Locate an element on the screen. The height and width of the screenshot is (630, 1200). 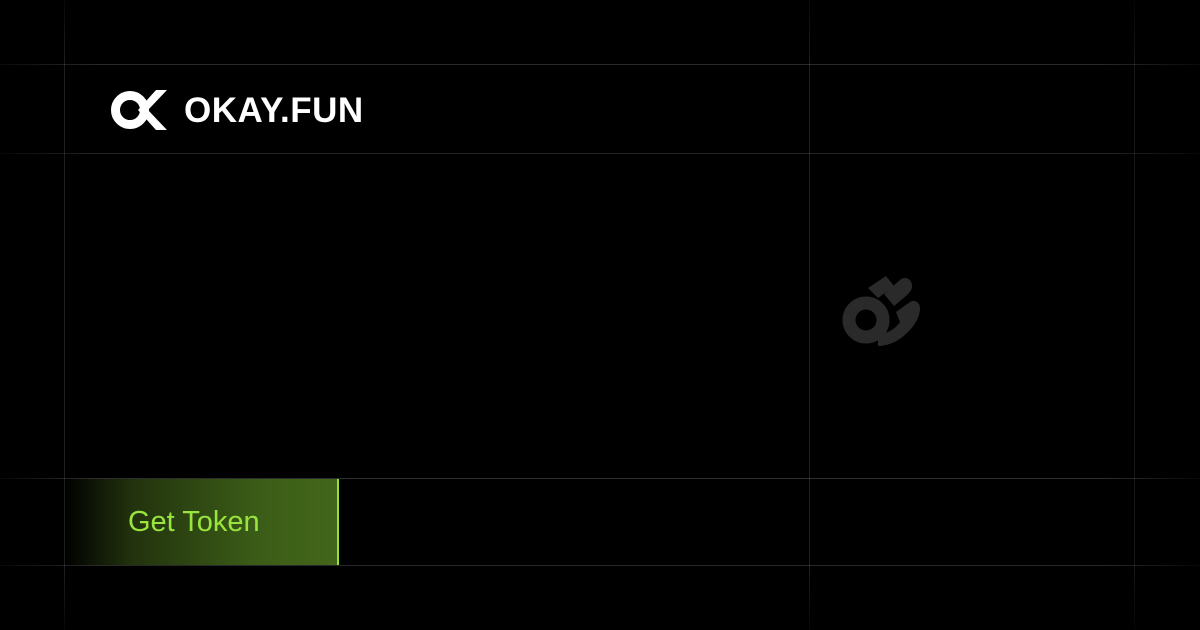
ok-hand-icon is located at coordinates (881, 311).